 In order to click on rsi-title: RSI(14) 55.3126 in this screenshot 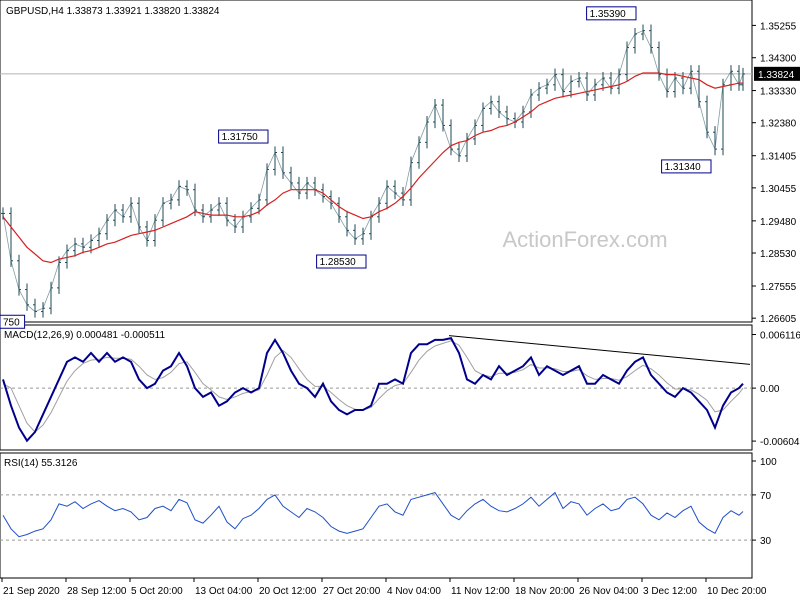, I will do `click(41, 463)`.